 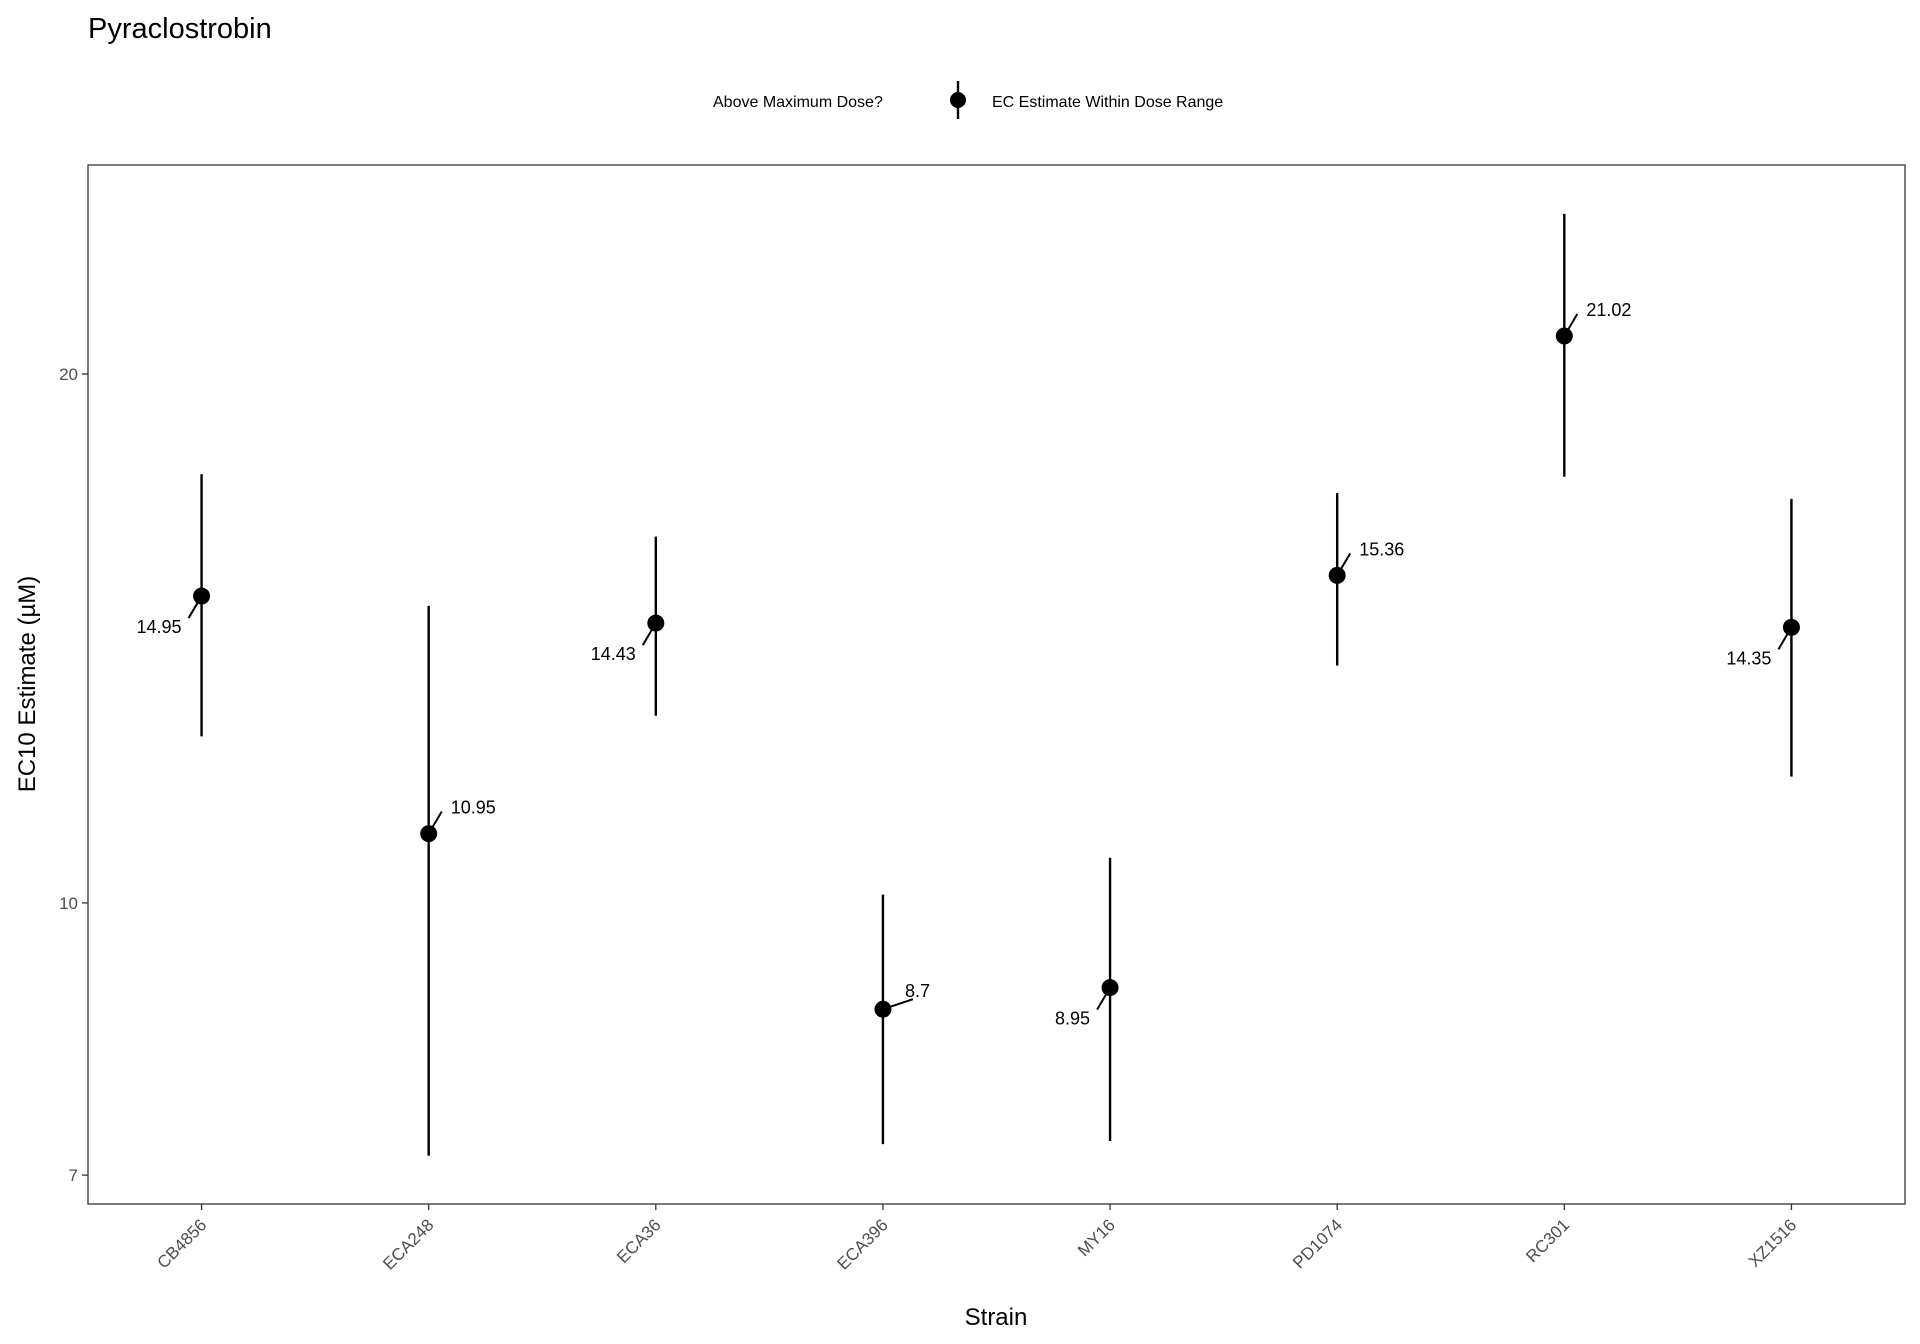 What do you see at coordinates (1317, 1243) in the screenshot?
I see `x-tick-label: PD1074` at bounding box center [1317, 1243].